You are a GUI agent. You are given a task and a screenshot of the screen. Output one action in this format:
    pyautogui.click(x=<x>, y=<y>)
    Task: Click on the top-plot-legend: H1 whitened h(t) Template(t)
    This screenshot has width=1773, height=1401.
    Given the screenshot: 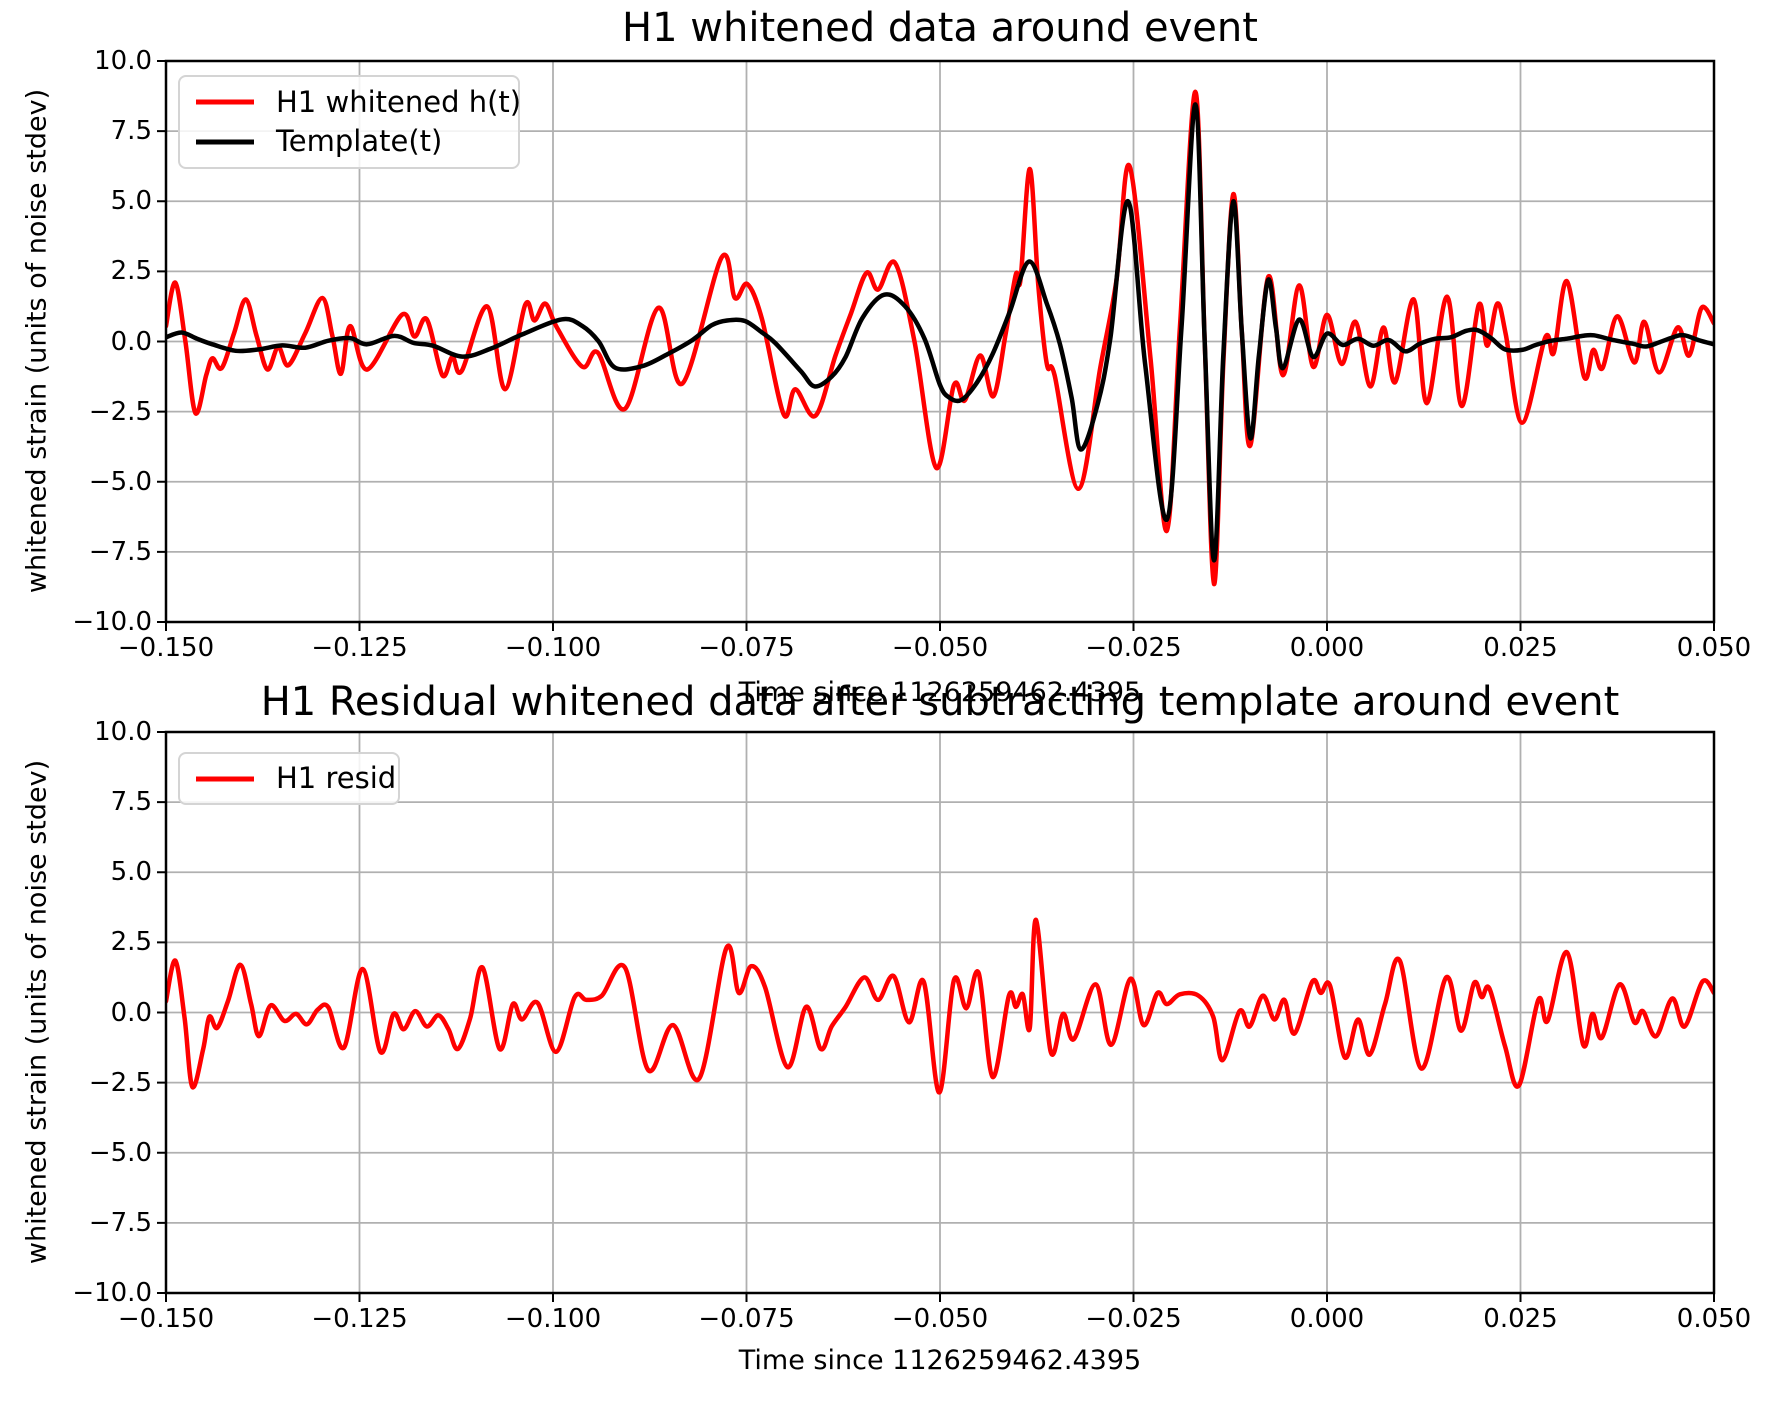 What is the action you would take?
    pyautogui.click(x=349, y=122)
    